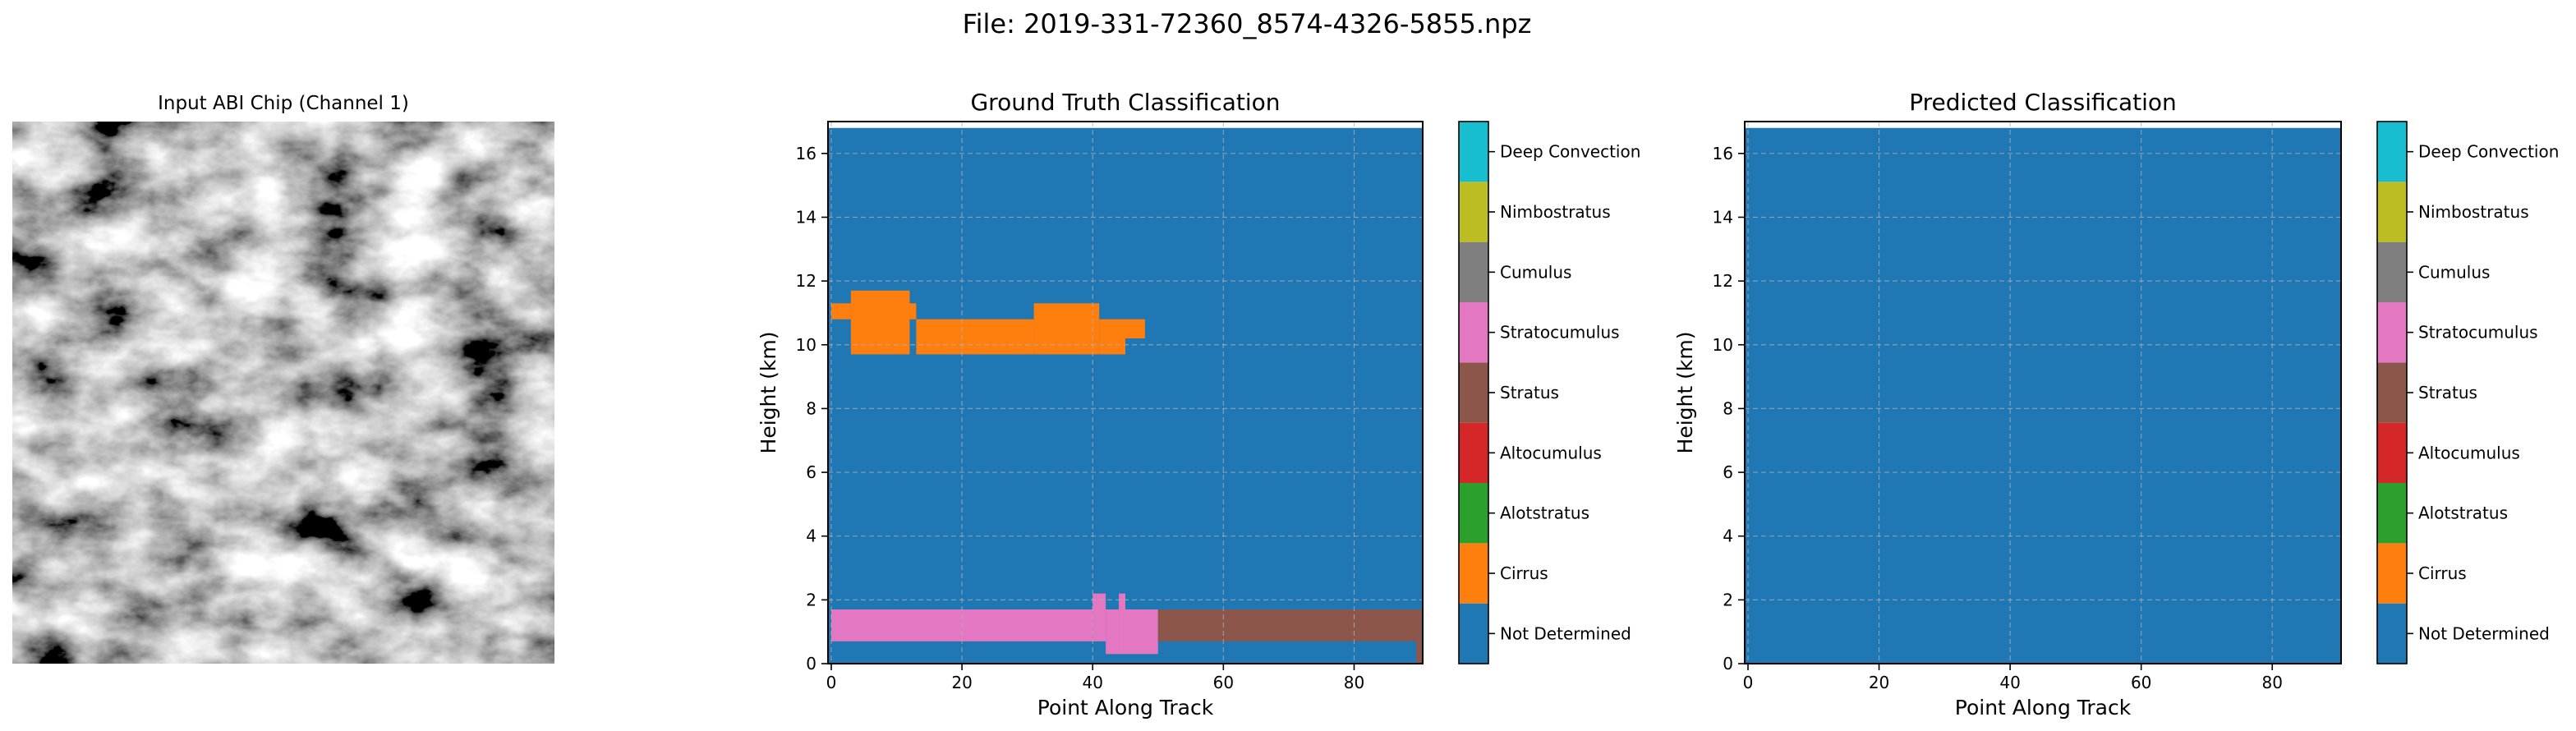 This screenshot has height=731, width=2576. Describe the element at coordinates (2043, 102) in the screenshot. I see `chart-title: Predicted Classification` at that location.